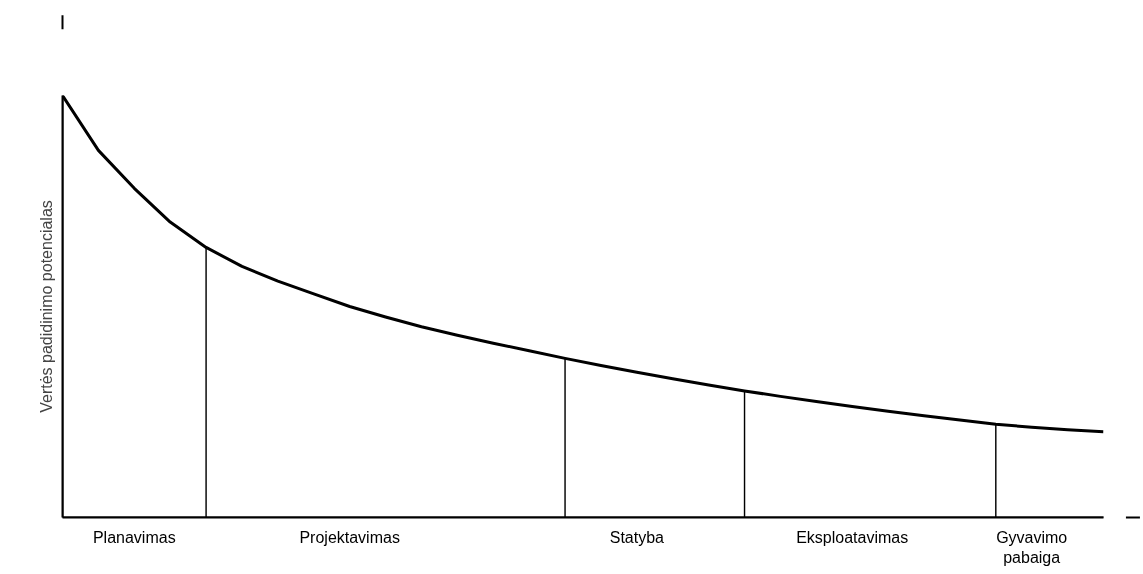 The width and height of the screenshot is (1143, 574). What do you see at coordinates (852, 537) in the screenshot?
I see `x-tick-label: Eksploatavimas` at bounding box center [852, 537].